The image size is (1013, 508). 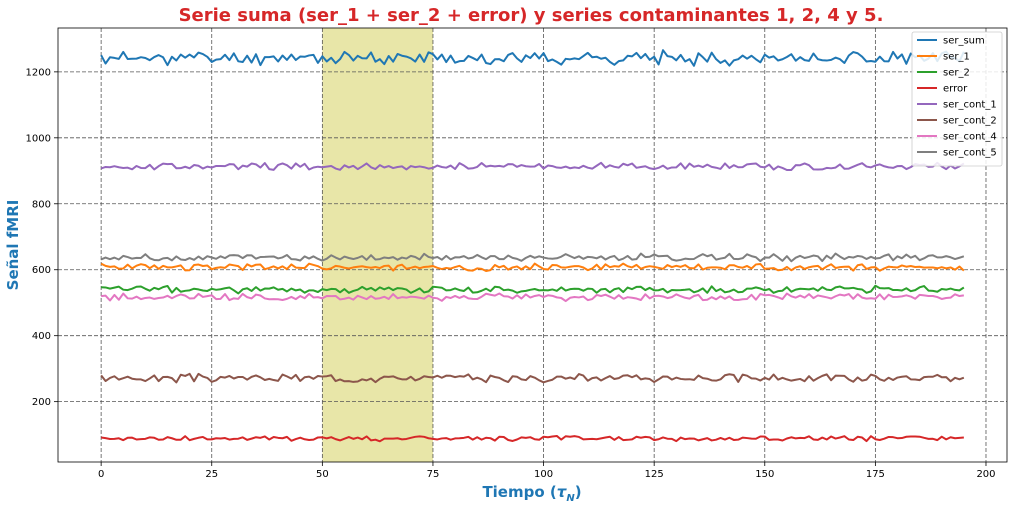 What do you see at coordinates (654, 474) in the screenshot?
I see `x-tick-label: 125` at bounding box center [654, 474].